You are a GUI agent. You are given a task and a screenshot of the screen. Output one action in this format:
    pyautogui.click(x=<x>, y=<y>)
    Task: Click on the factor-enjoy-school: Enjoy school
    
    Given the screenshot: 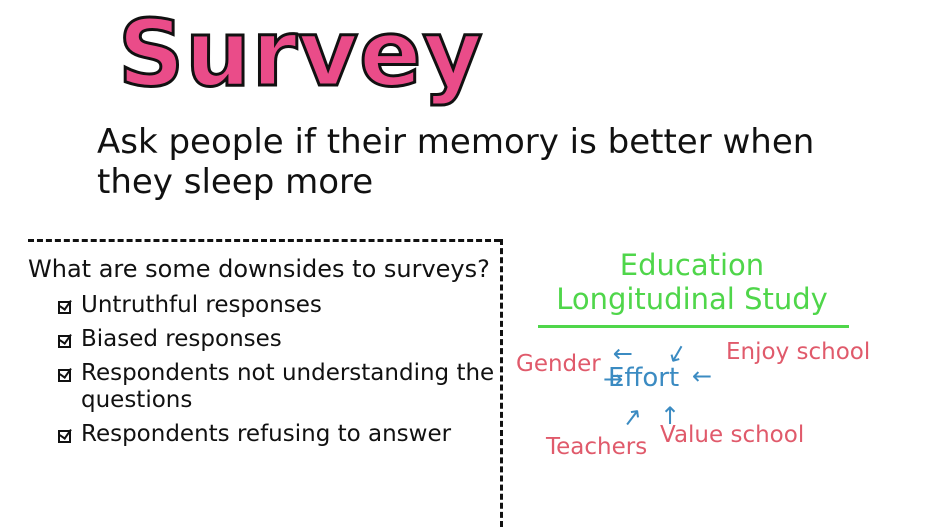 What is the action you would take?
    pyautogui.click(x=798, y=352)
    